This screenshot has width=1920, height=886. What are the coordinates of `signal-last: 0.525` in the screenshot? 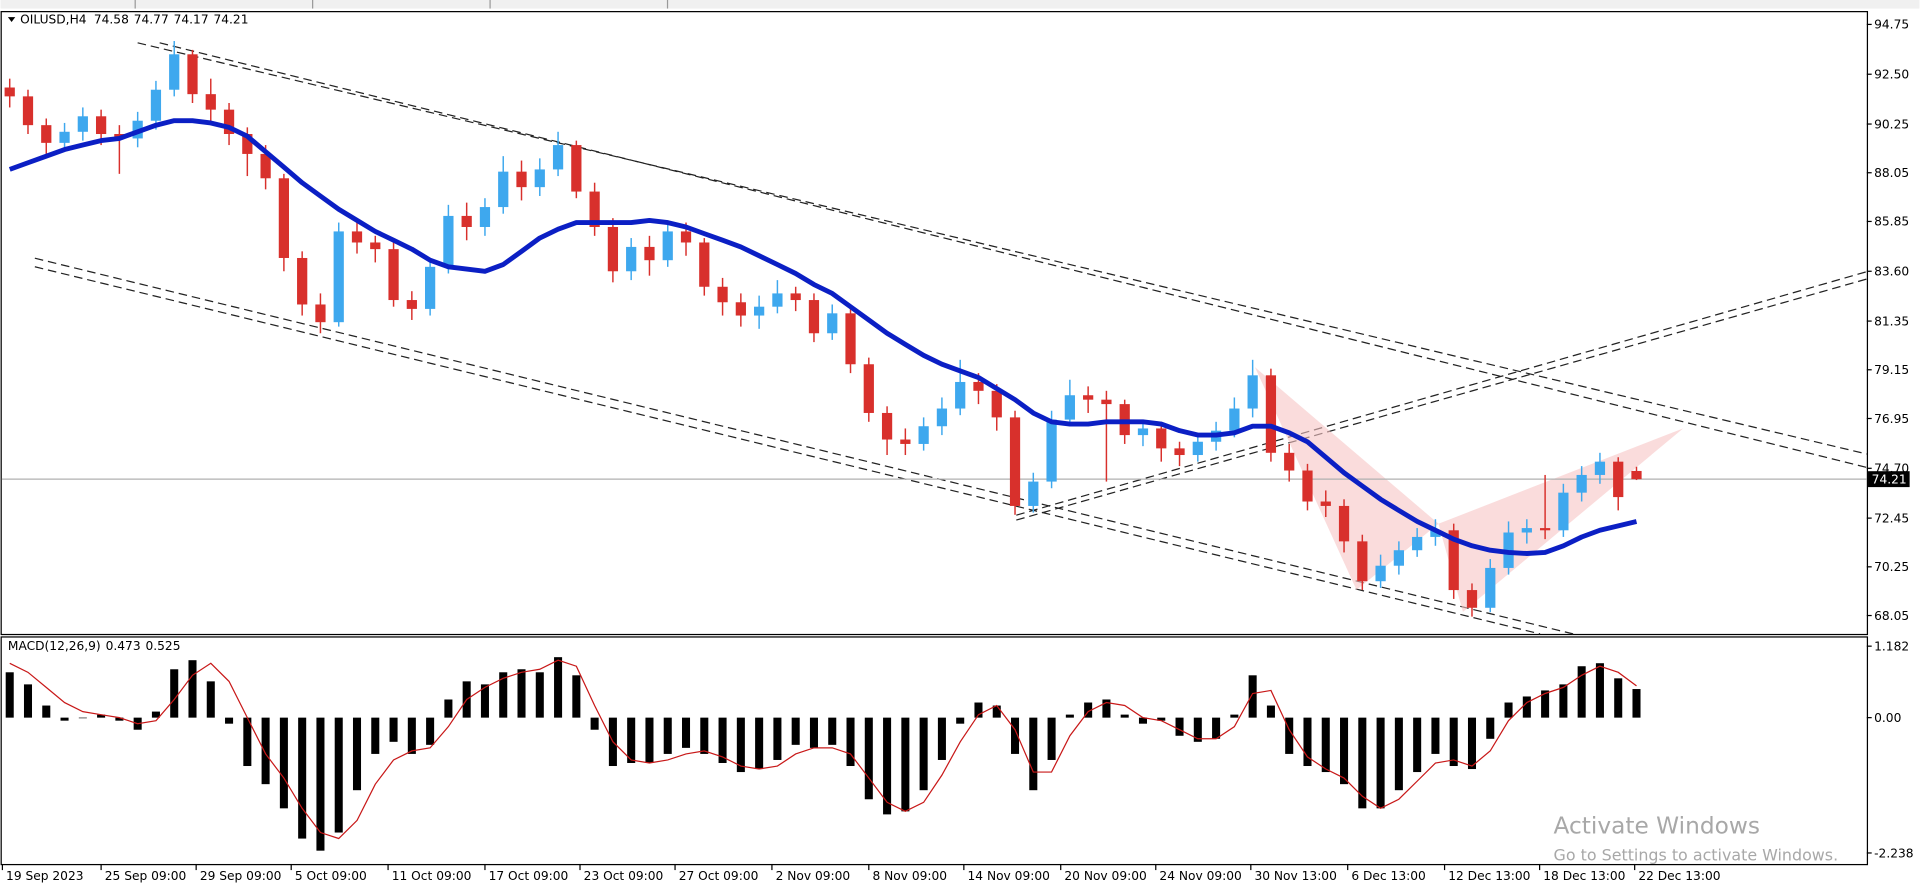 It's located at (163, 646).